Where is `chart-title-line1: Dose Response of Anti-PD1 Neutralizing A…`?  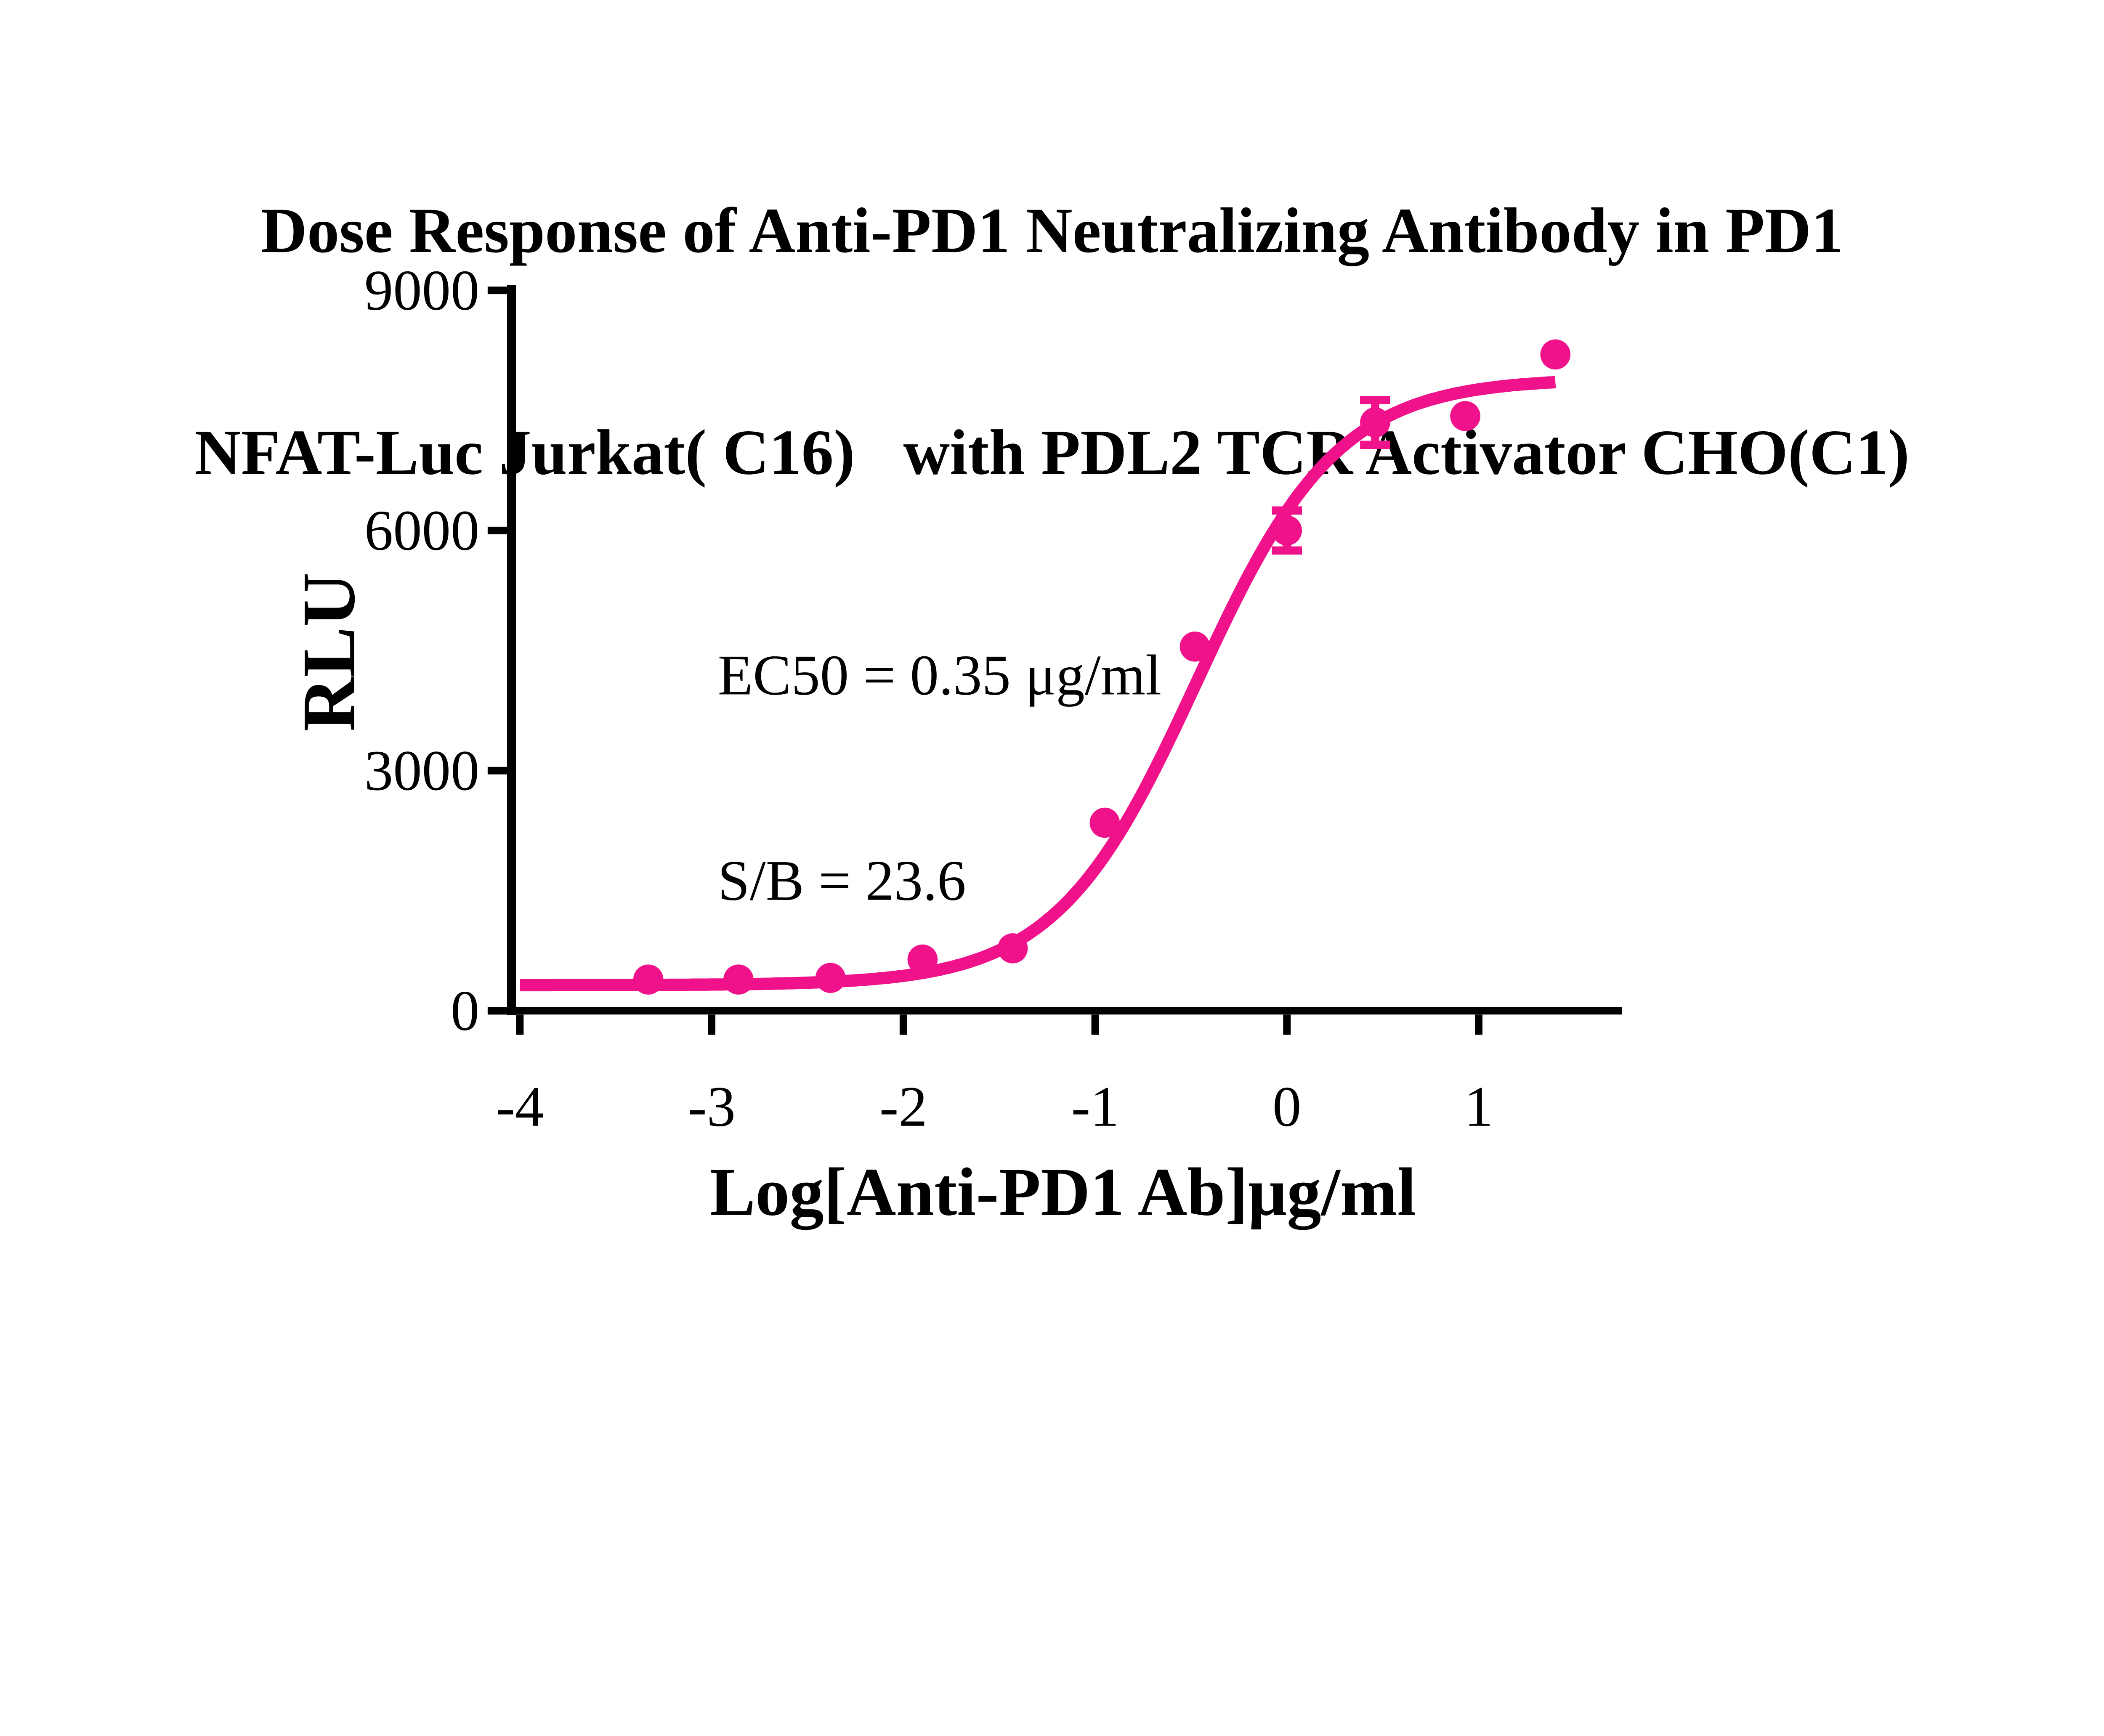
chart-title-line1: Dose Response of Anti-PD1 Neutralizing A… is located at coordinates (1052, 231).